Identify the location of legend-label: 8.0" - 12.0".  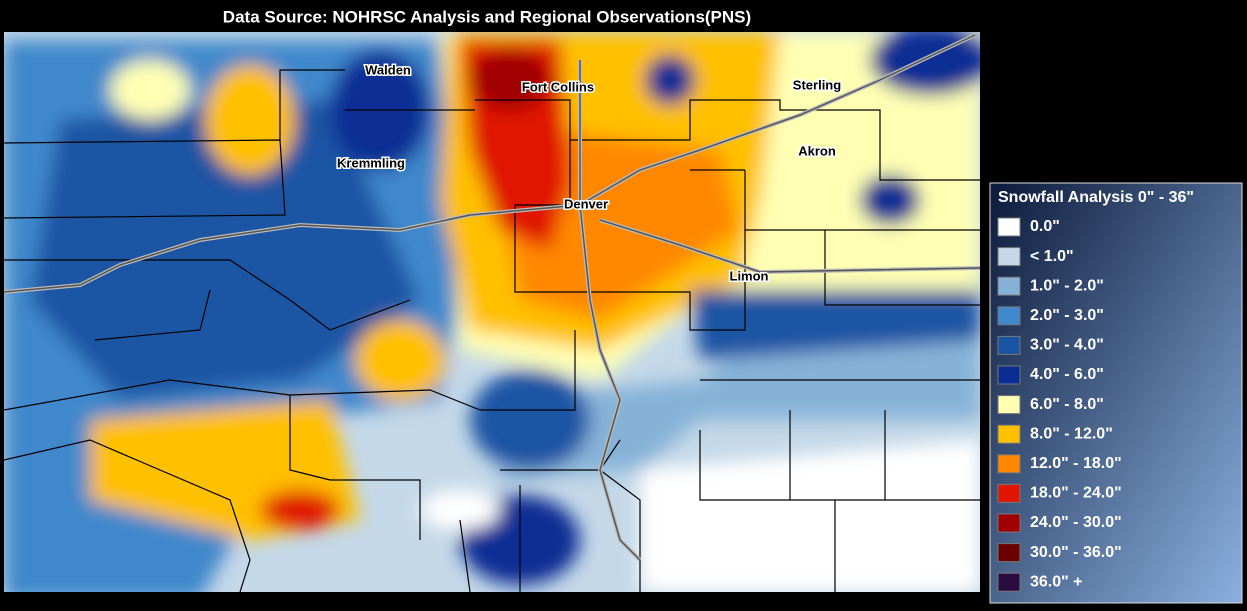
(1071, 433).